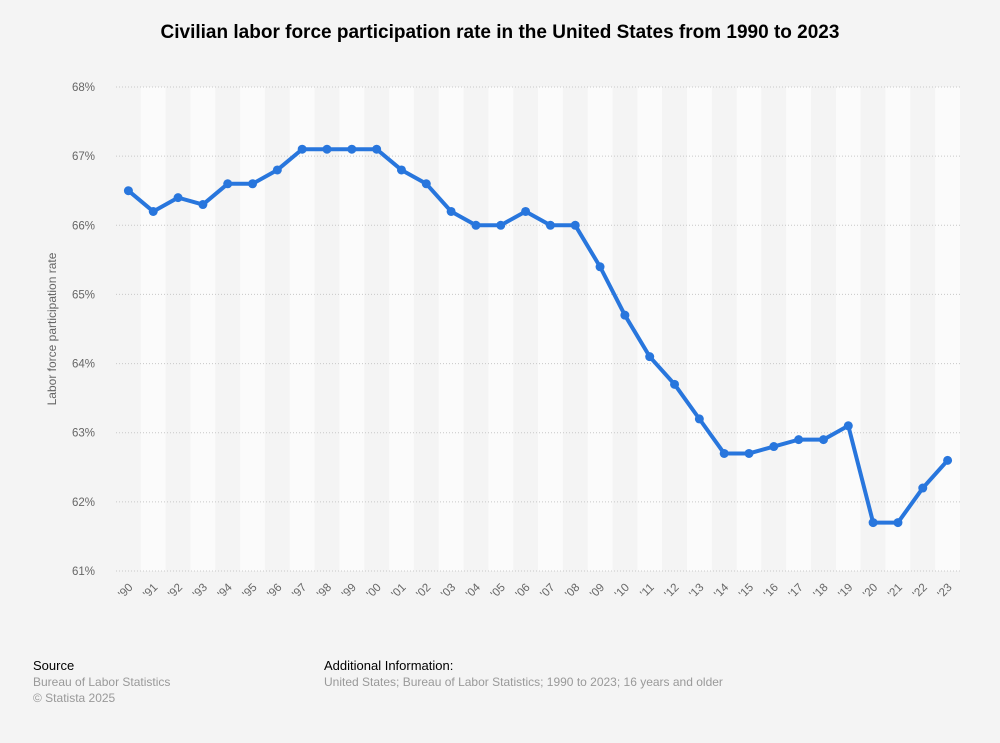 Image resolution: width=1000 pixels, height=743 pixels. Describe the element at coordinates (523, 591) in the screenshot. I see `x-tick-label: '06` at that location.